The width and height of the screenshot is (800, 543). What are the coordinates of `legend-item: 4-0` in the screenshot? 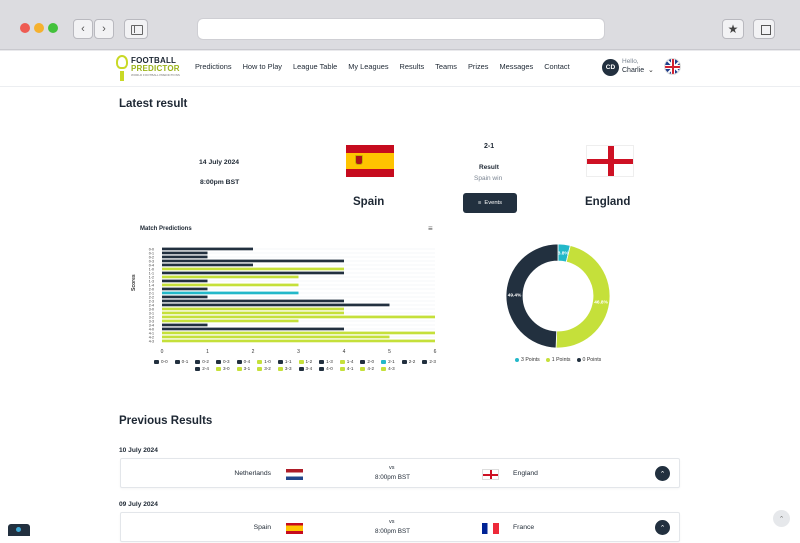 It's located at (326, 368).